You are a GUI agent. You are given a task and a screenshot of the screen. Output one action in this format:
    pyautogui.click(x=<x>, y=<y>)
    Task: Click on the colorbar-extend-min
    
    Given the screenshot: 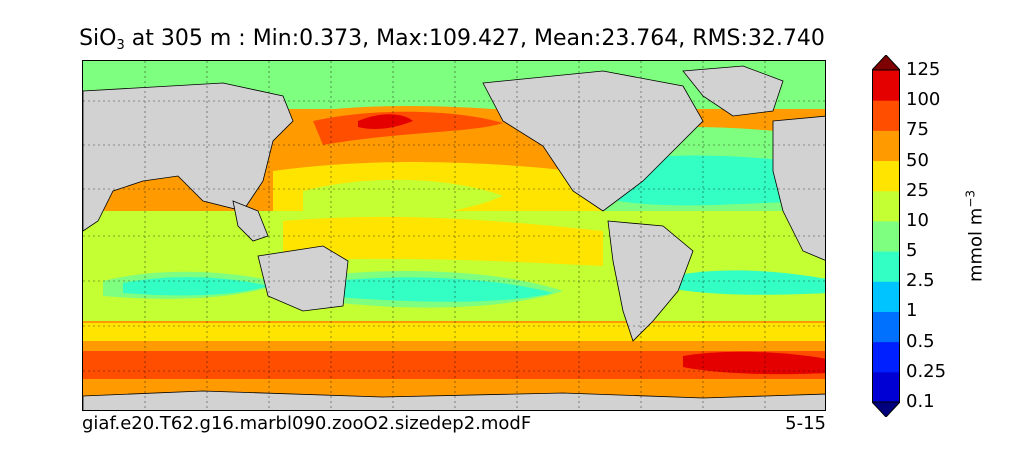 What is the action you would take?
    pyautogui.click(x=886, y=409)
    